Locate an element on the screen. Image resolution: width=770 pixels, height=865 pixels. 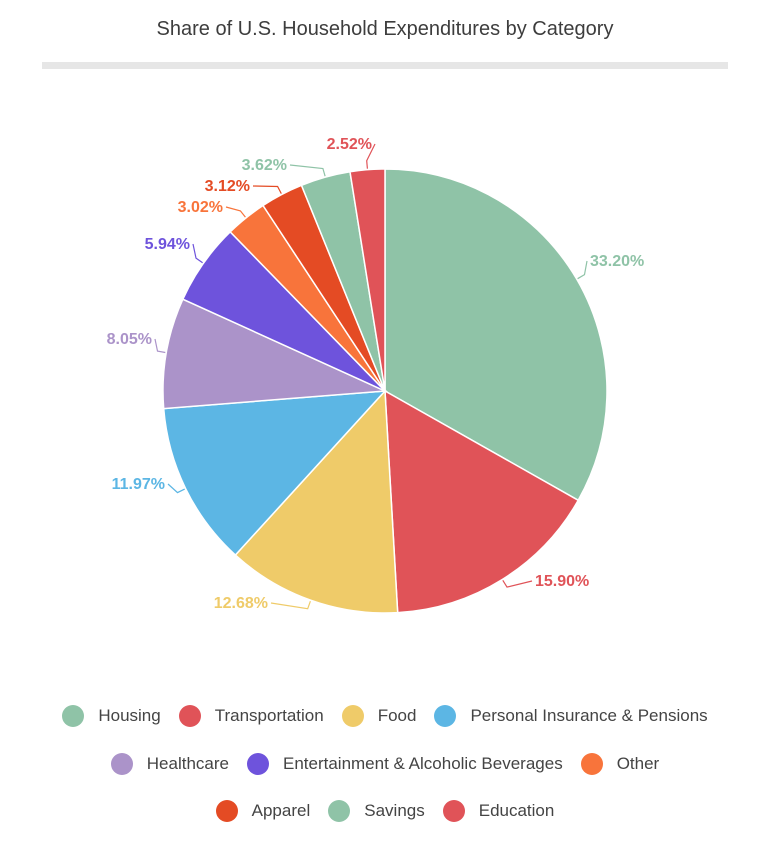
legend-item-housing: Housing is located at coordinates (111, 716).